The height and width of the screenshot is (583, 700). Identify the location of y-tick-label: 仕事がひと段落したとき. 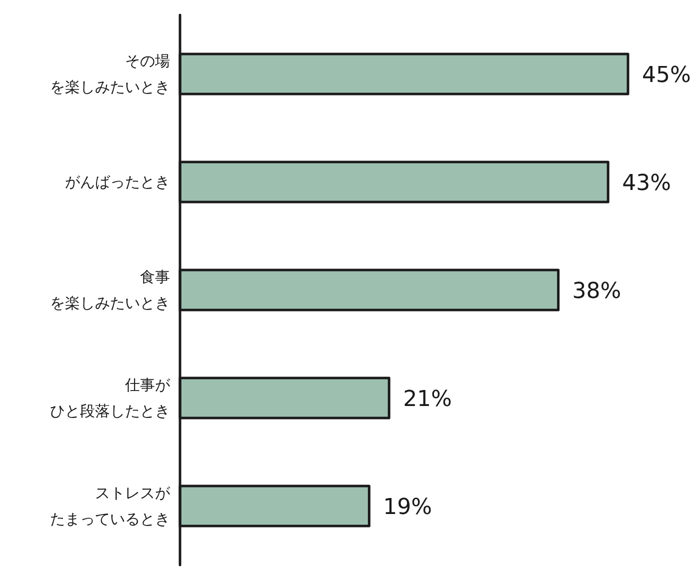
(110, 398).